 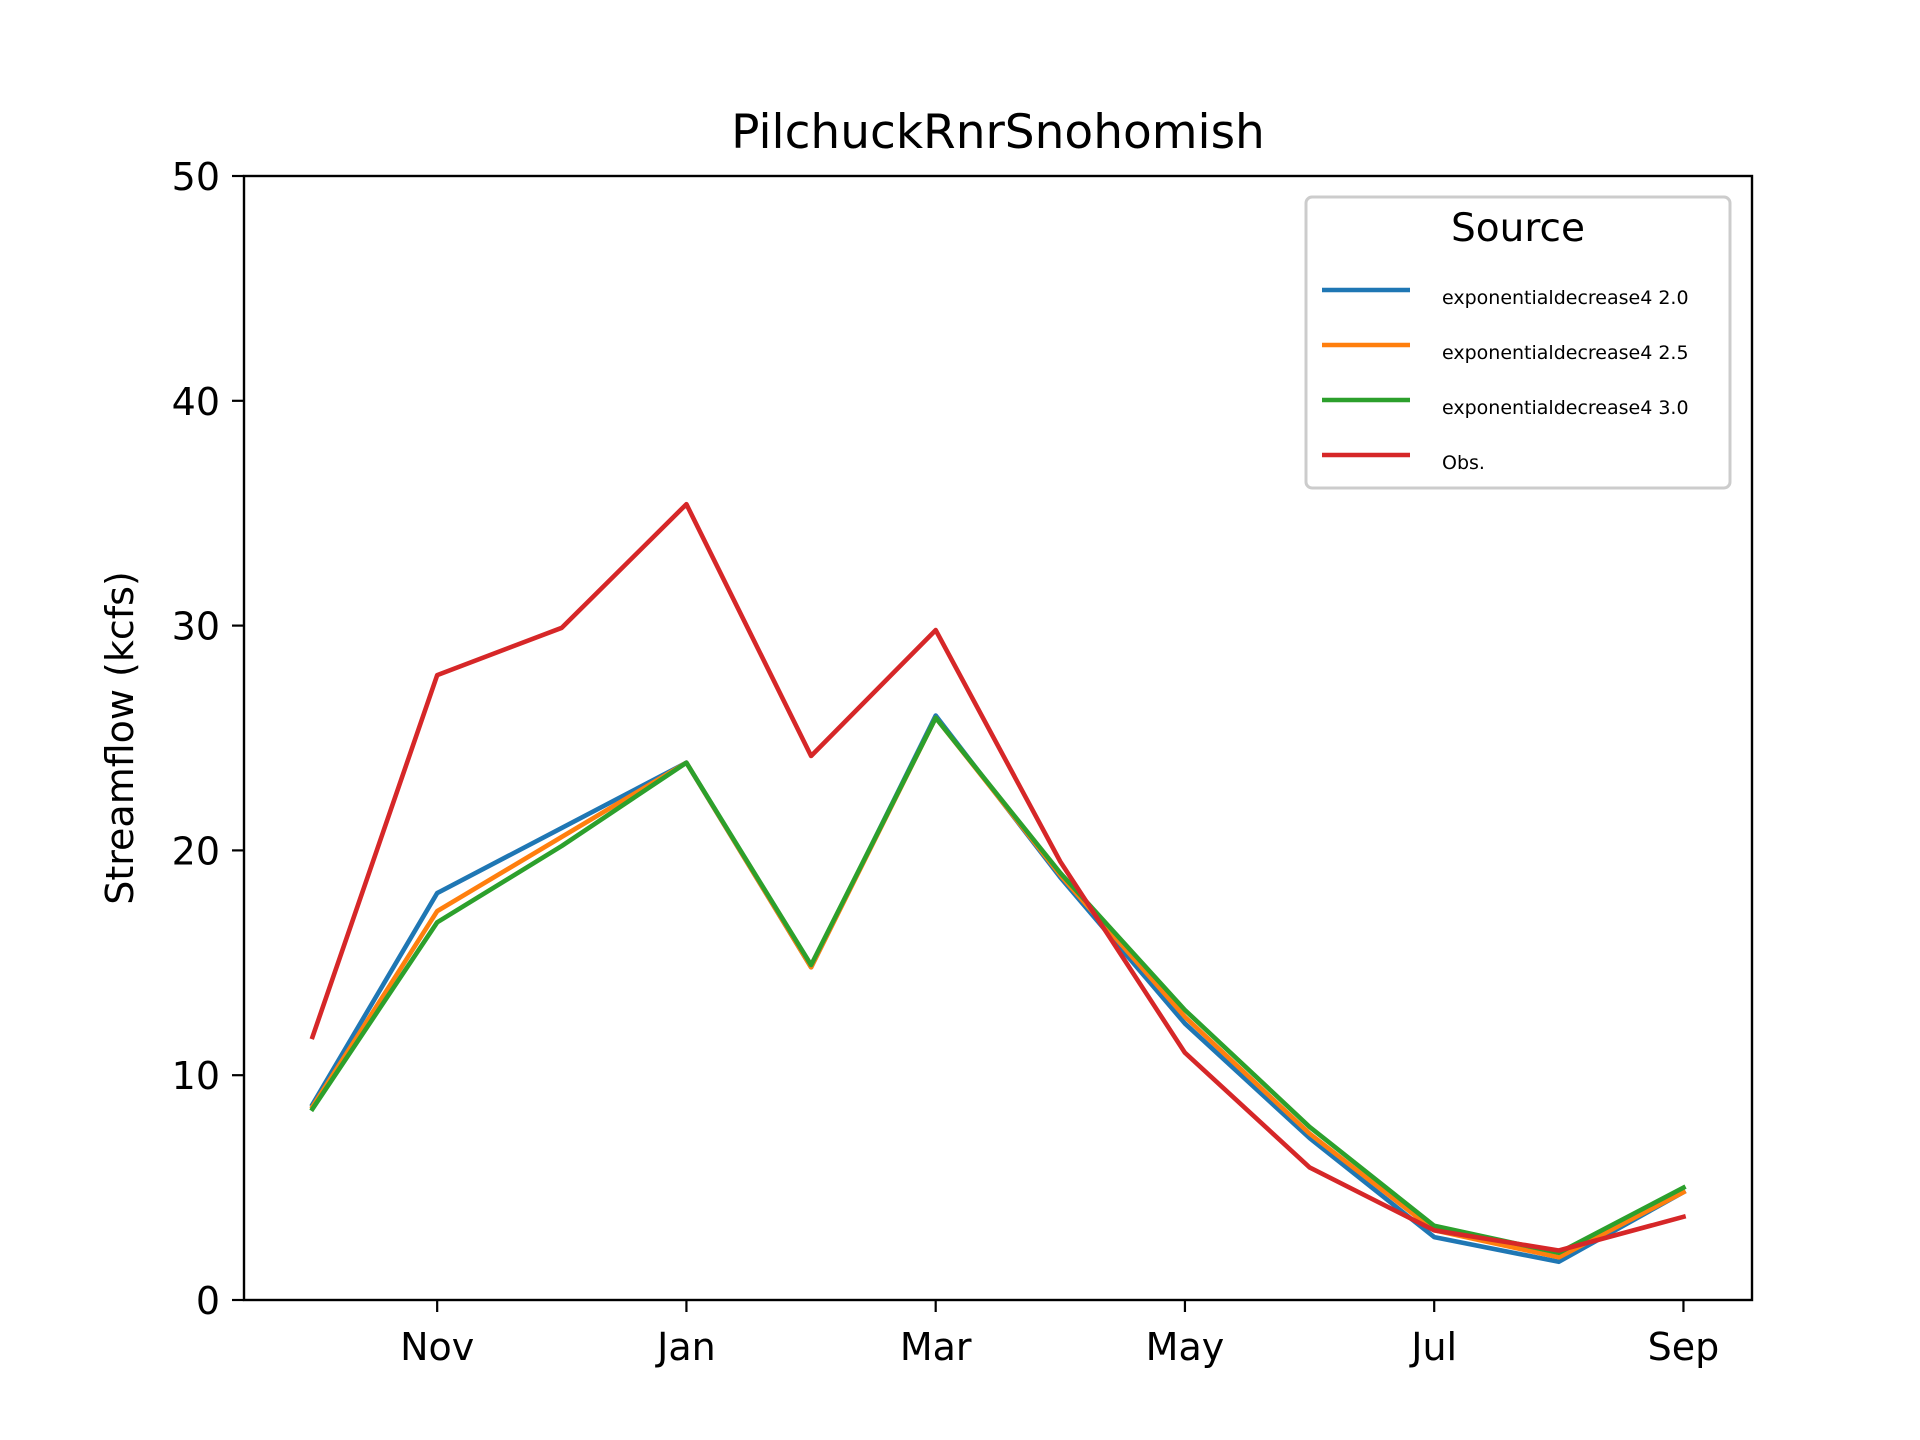 I want to click on y-tick-label: 50, so click(x=196, y=177).